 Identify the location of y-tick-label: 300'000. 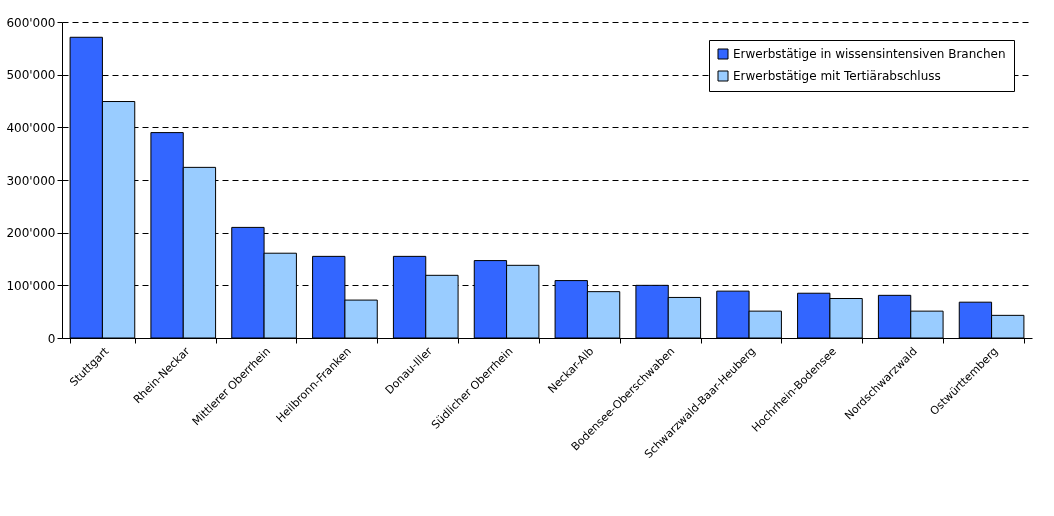
(31, 180).